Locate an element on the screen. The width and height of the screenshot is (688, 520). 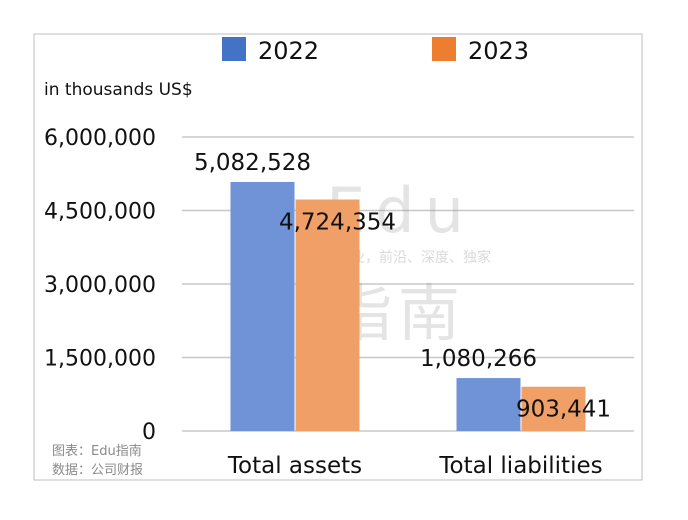
data-label: 5,082,528 is located at coordinates (252, 163).